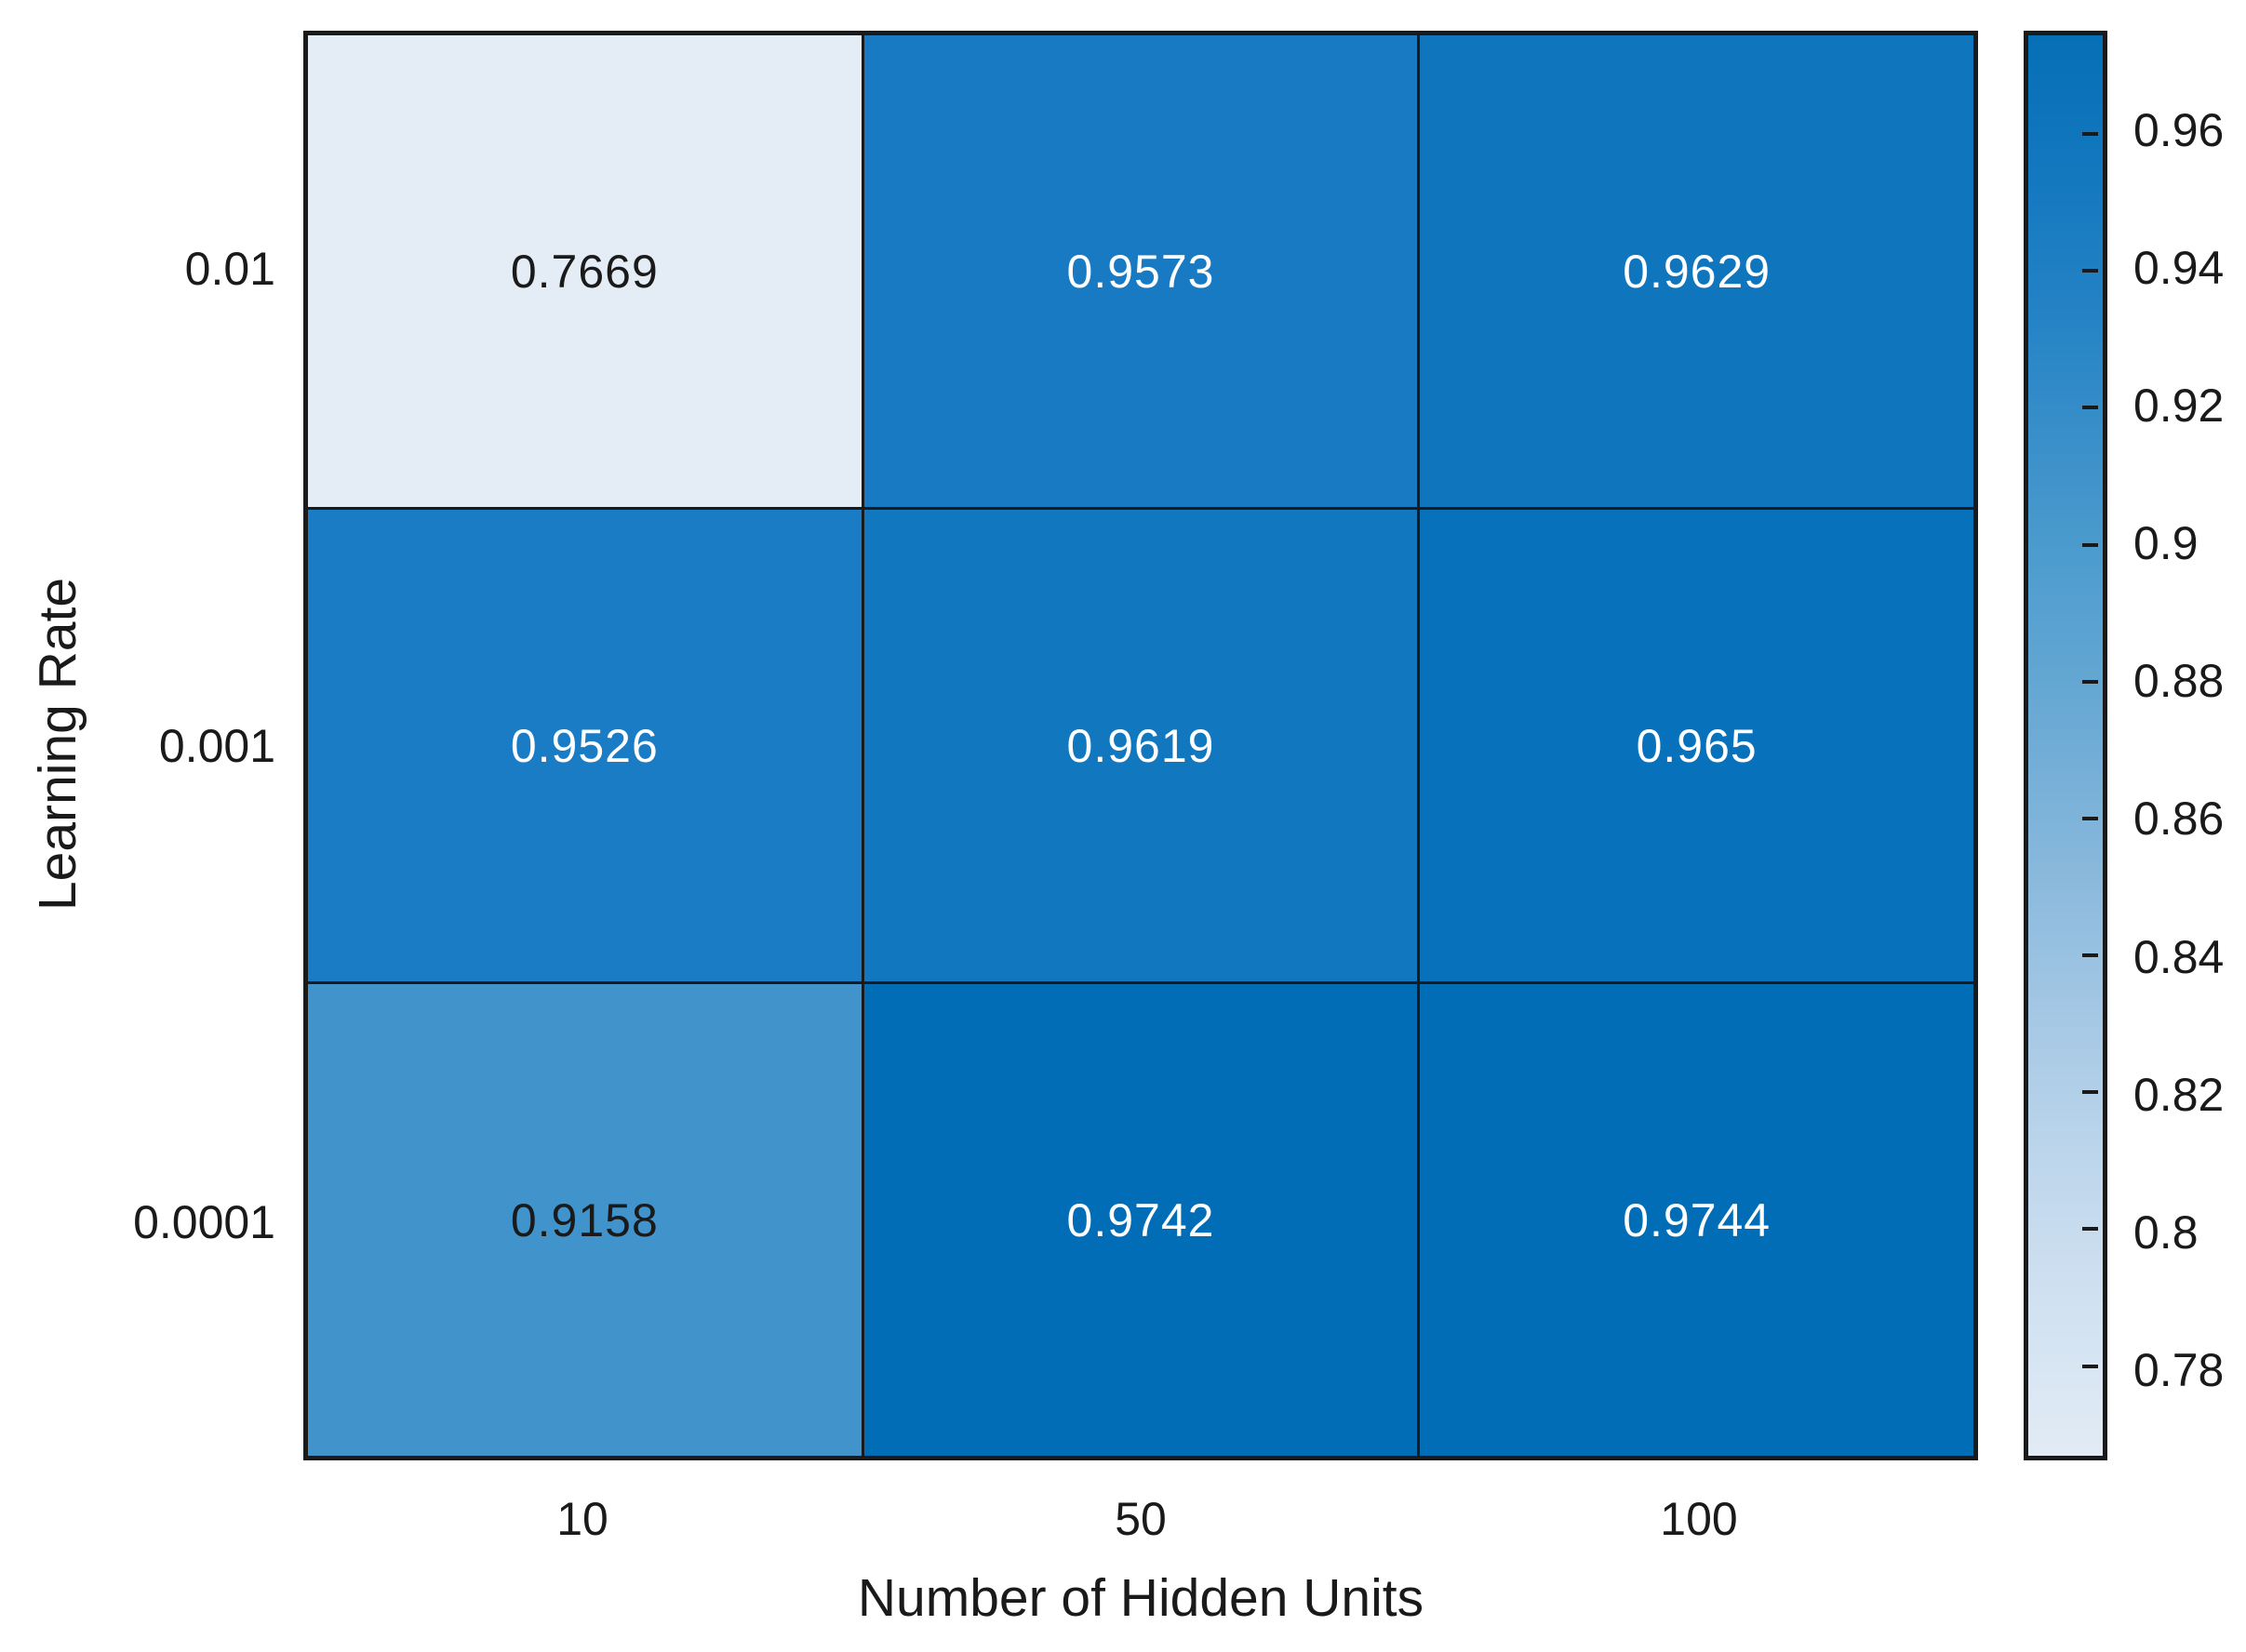 The image size is (2246, 1652). I want to click on cell-value-label: 0.9526, so click(584, 745).